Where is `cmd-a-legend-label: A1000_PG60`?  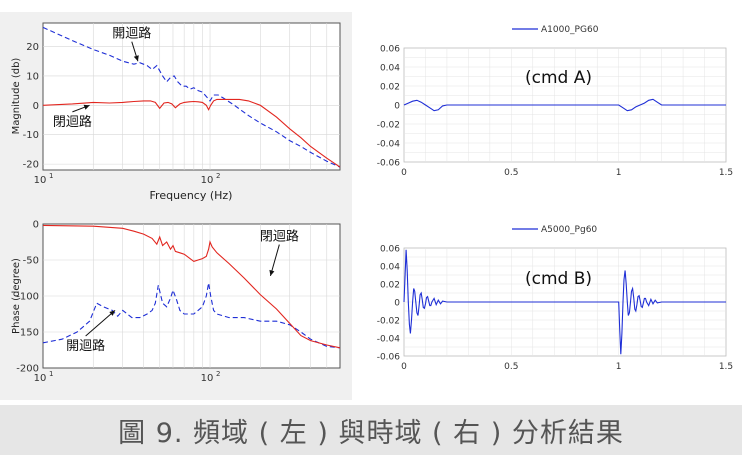 cmd-a-legend-label: A1000_PG60 is located at coordinates (570, 30).